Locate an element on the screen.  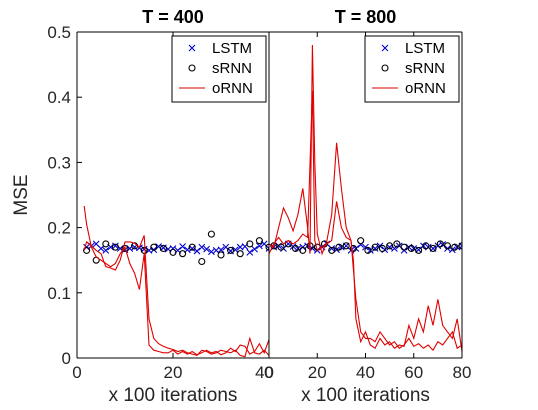
y-tick-label: 0.1 is located at coordinates (59, 293).